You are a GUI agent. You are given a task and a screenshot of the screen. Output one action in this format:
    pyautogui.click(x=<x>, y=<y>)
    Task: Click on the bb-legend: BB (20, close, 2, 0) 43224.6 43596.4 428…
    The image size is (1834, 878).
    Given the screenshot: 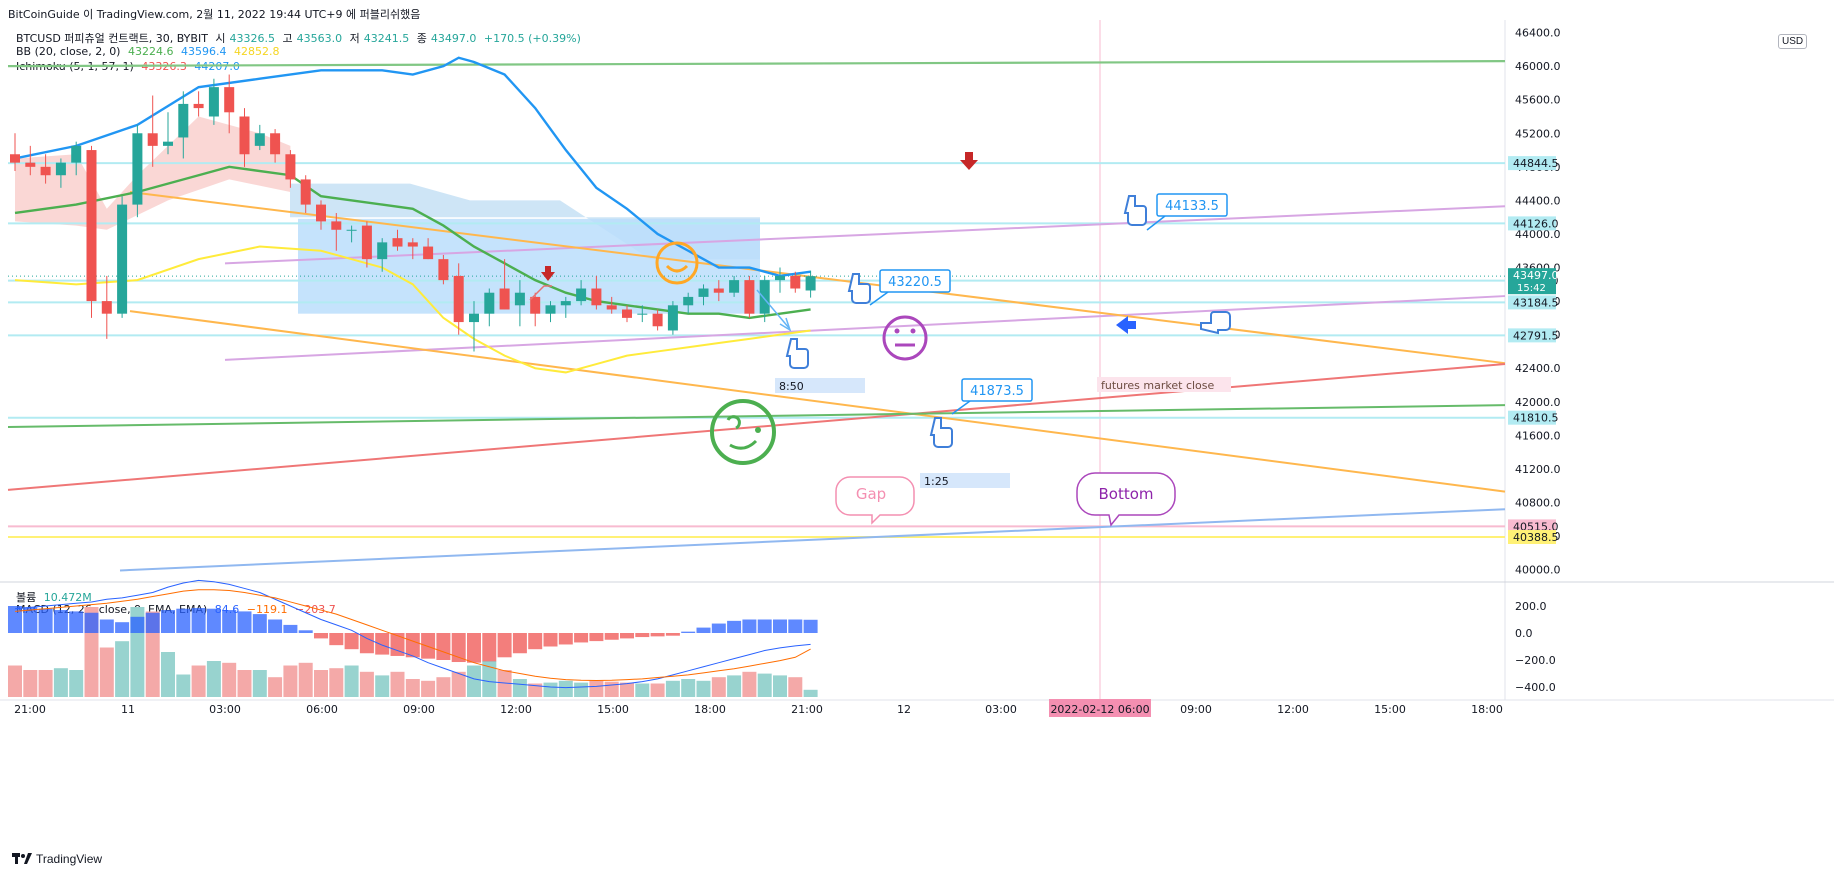 What is the action you would take?
    pyautogui.click(x=149, y=51)
    